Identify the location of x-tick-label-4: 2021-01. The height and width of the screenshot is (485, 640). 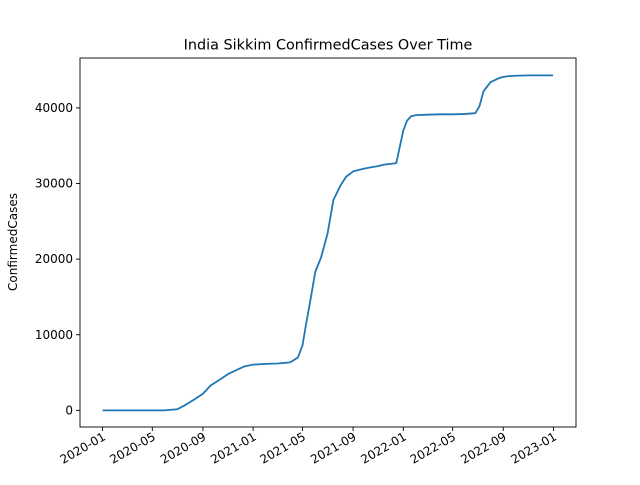
(233, 447).